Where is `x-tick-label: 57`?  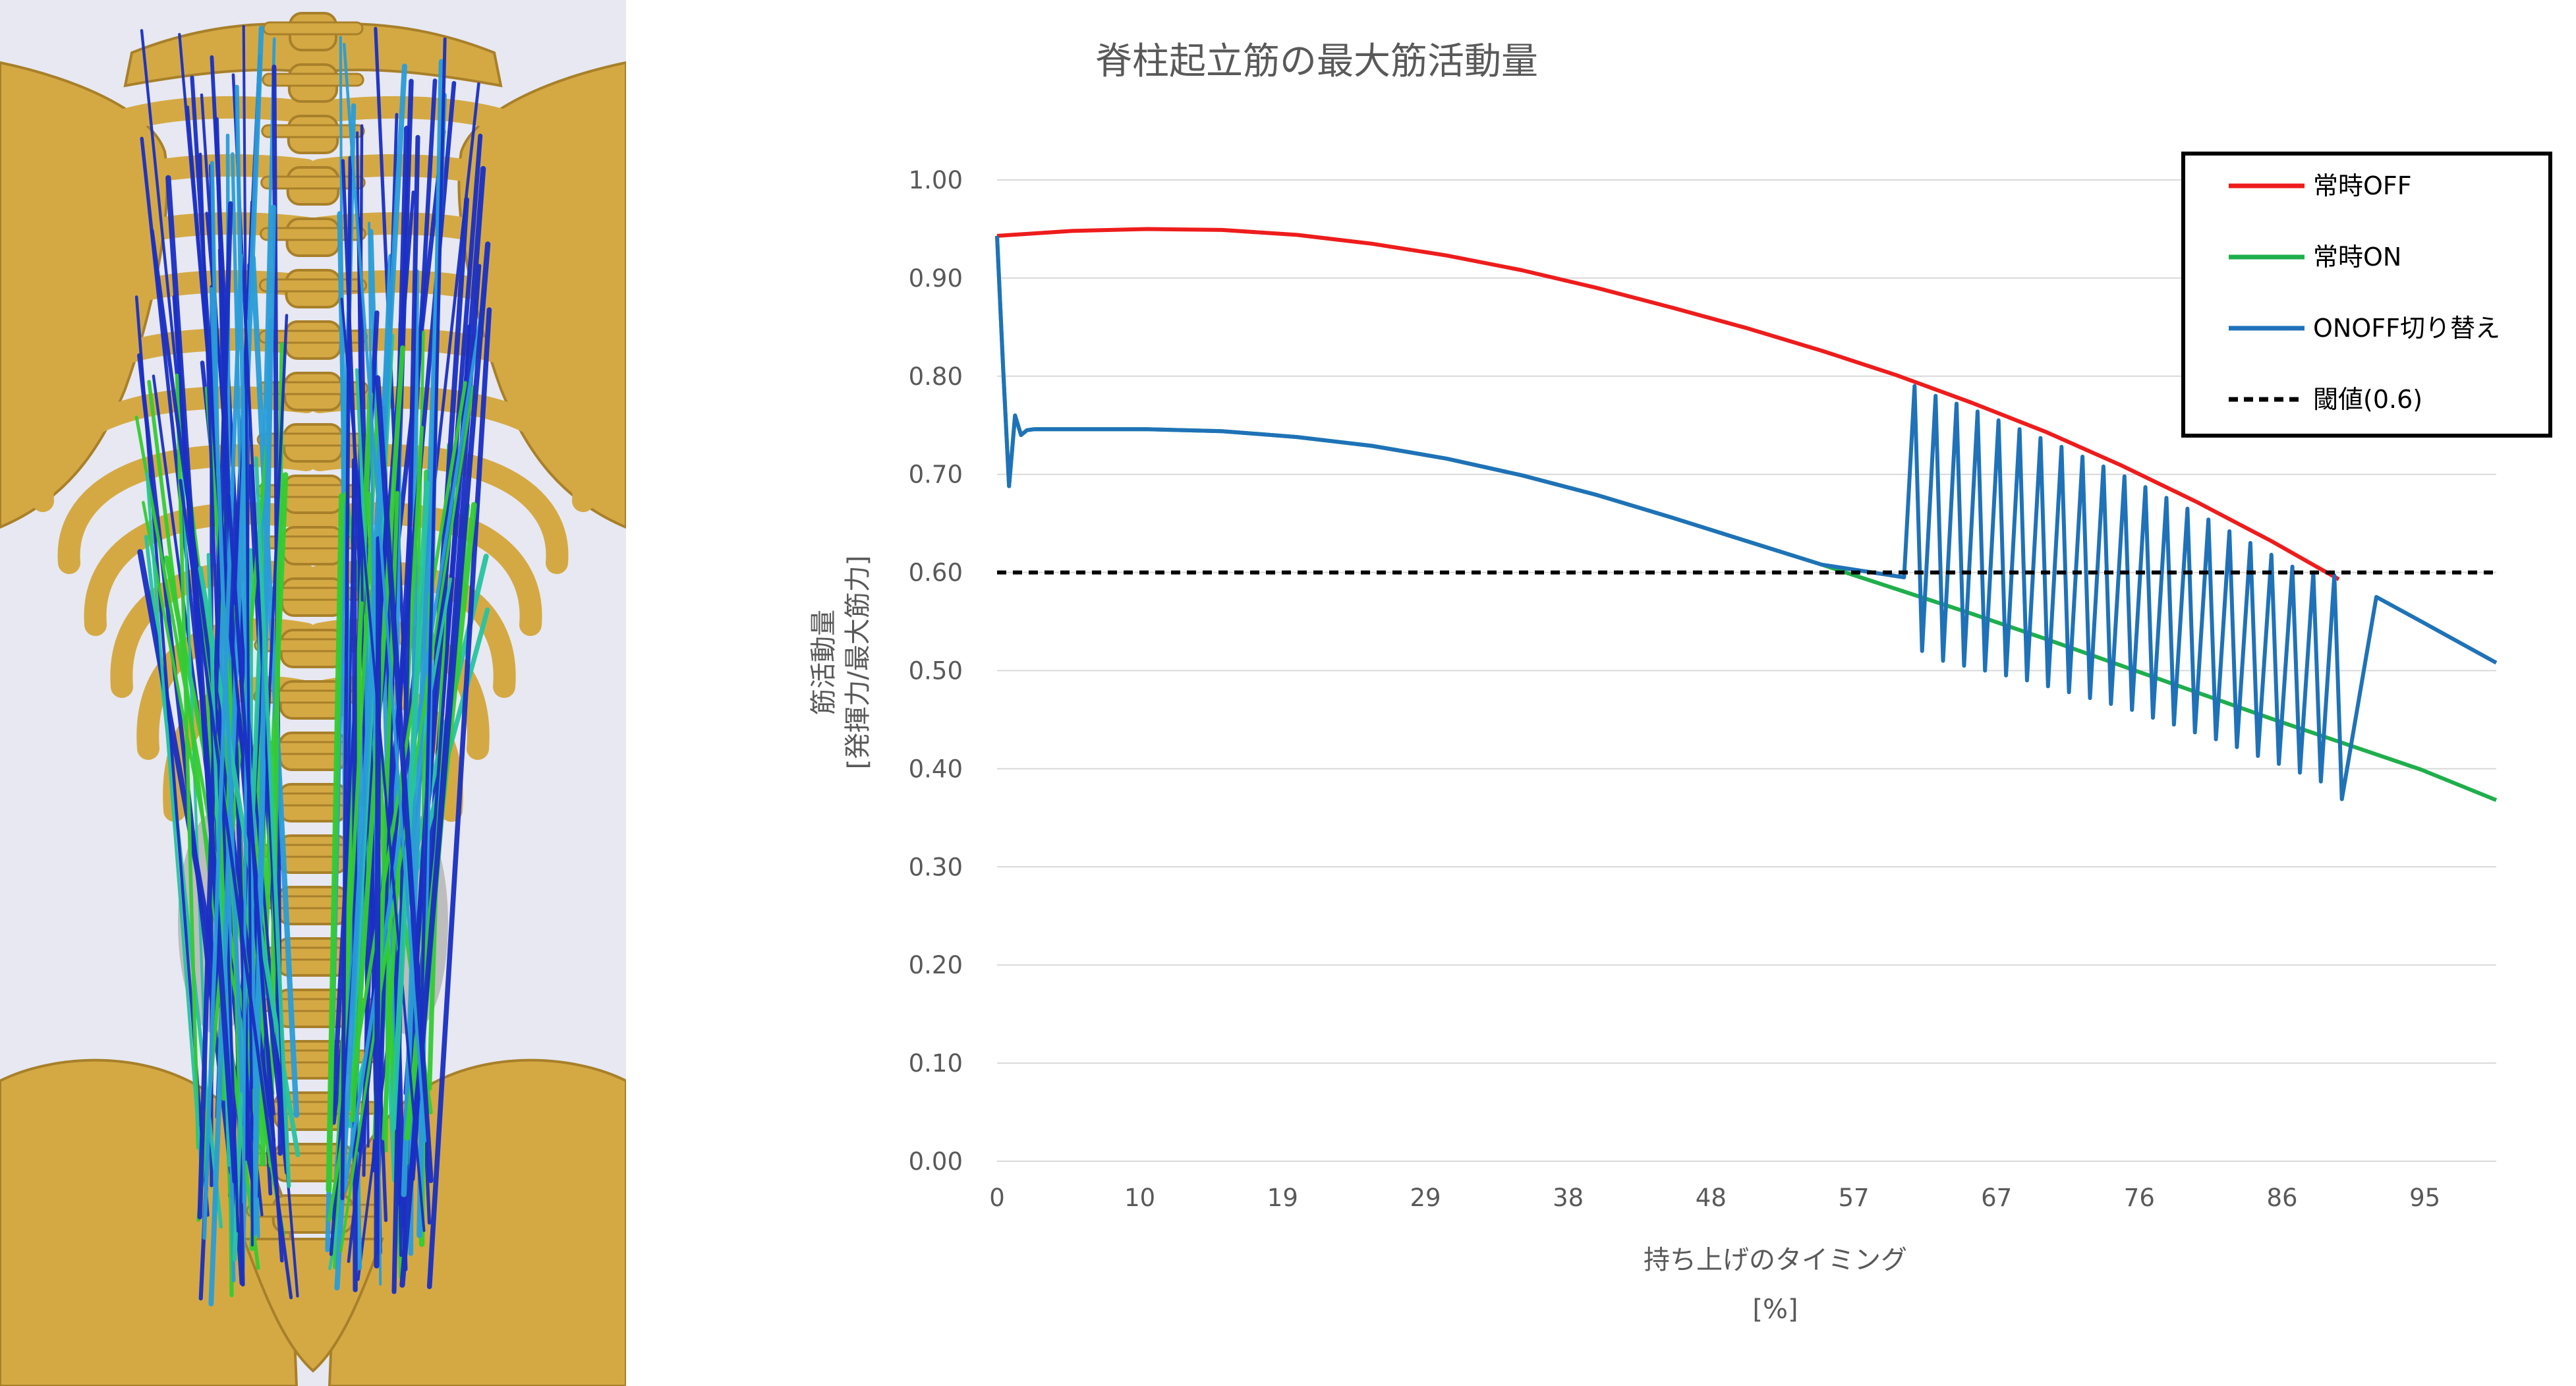
x-tick-label: 57 is located at coordinates (1854, 1198).